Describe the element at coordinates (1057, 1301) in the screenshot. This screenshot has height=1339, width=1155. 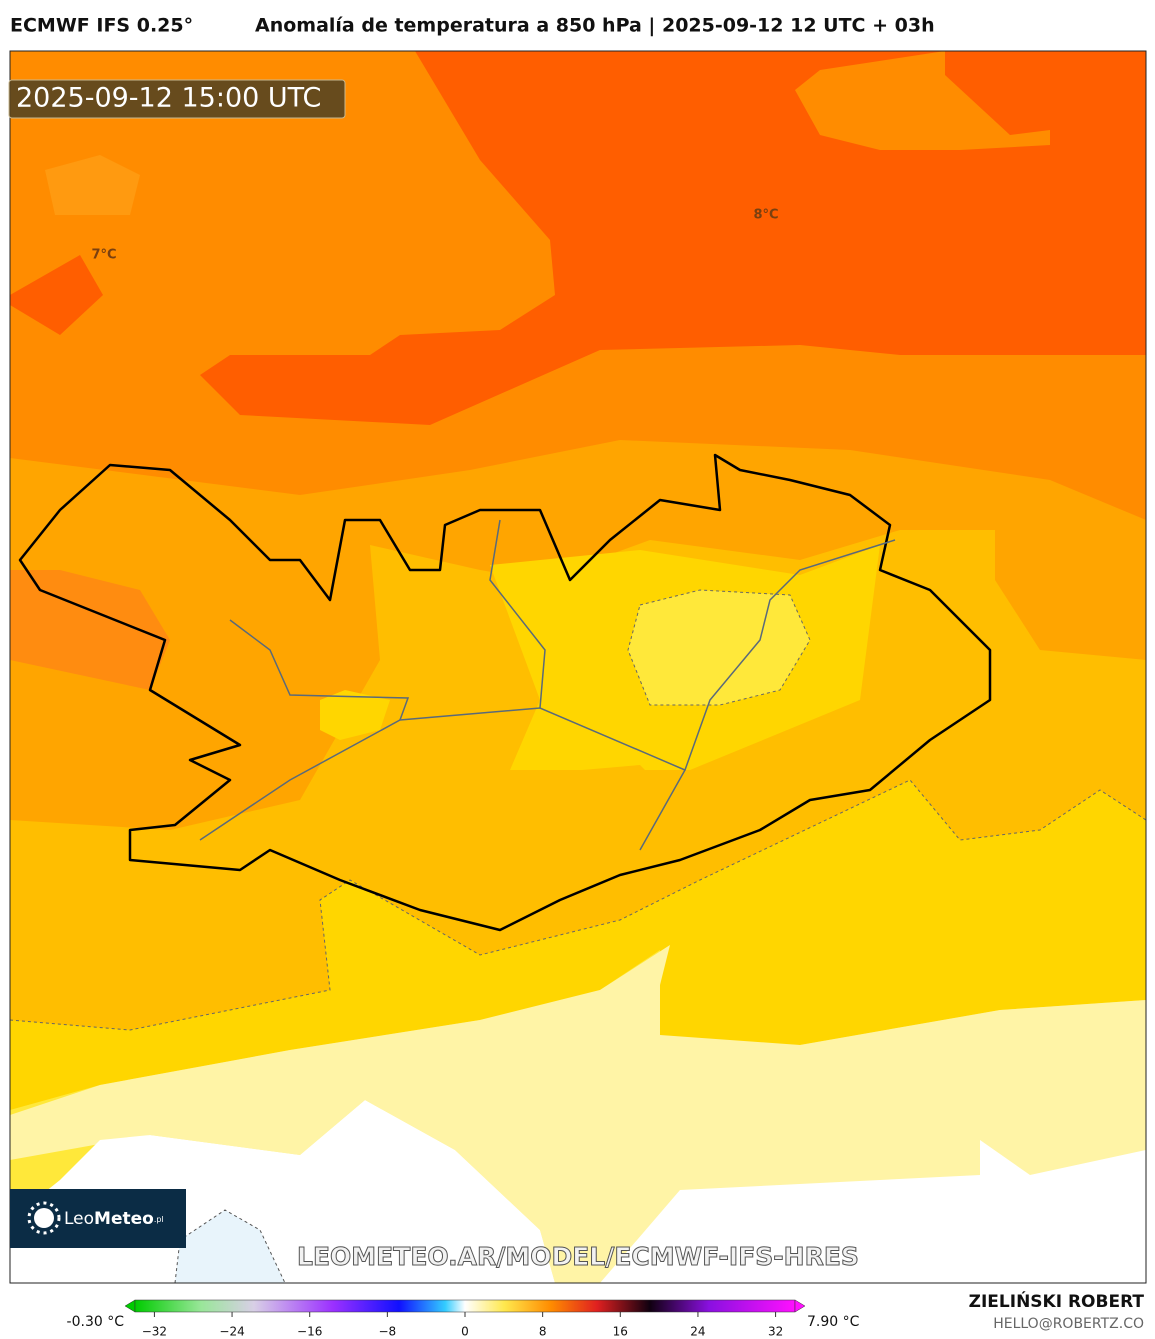
I see `author: ZIELIŃSKI ROBERT` at that location.